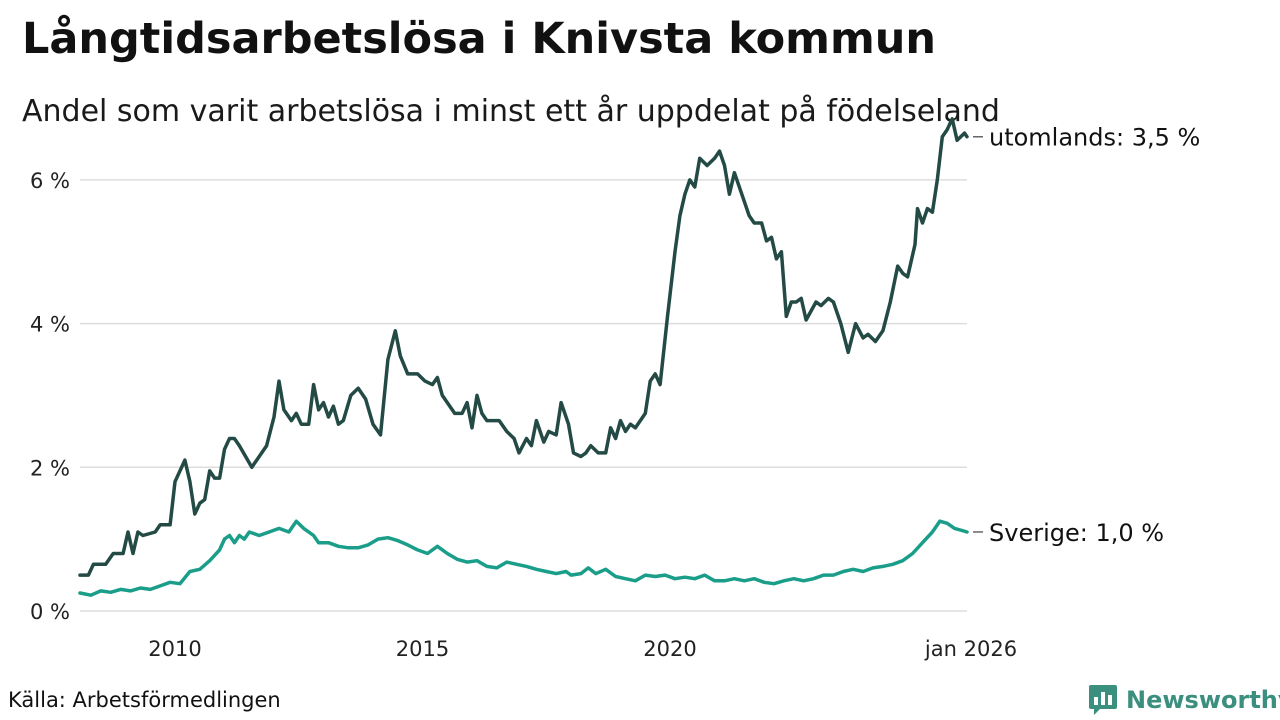  I want to click on x-tick-label-2: 2020, so click(669, 649).